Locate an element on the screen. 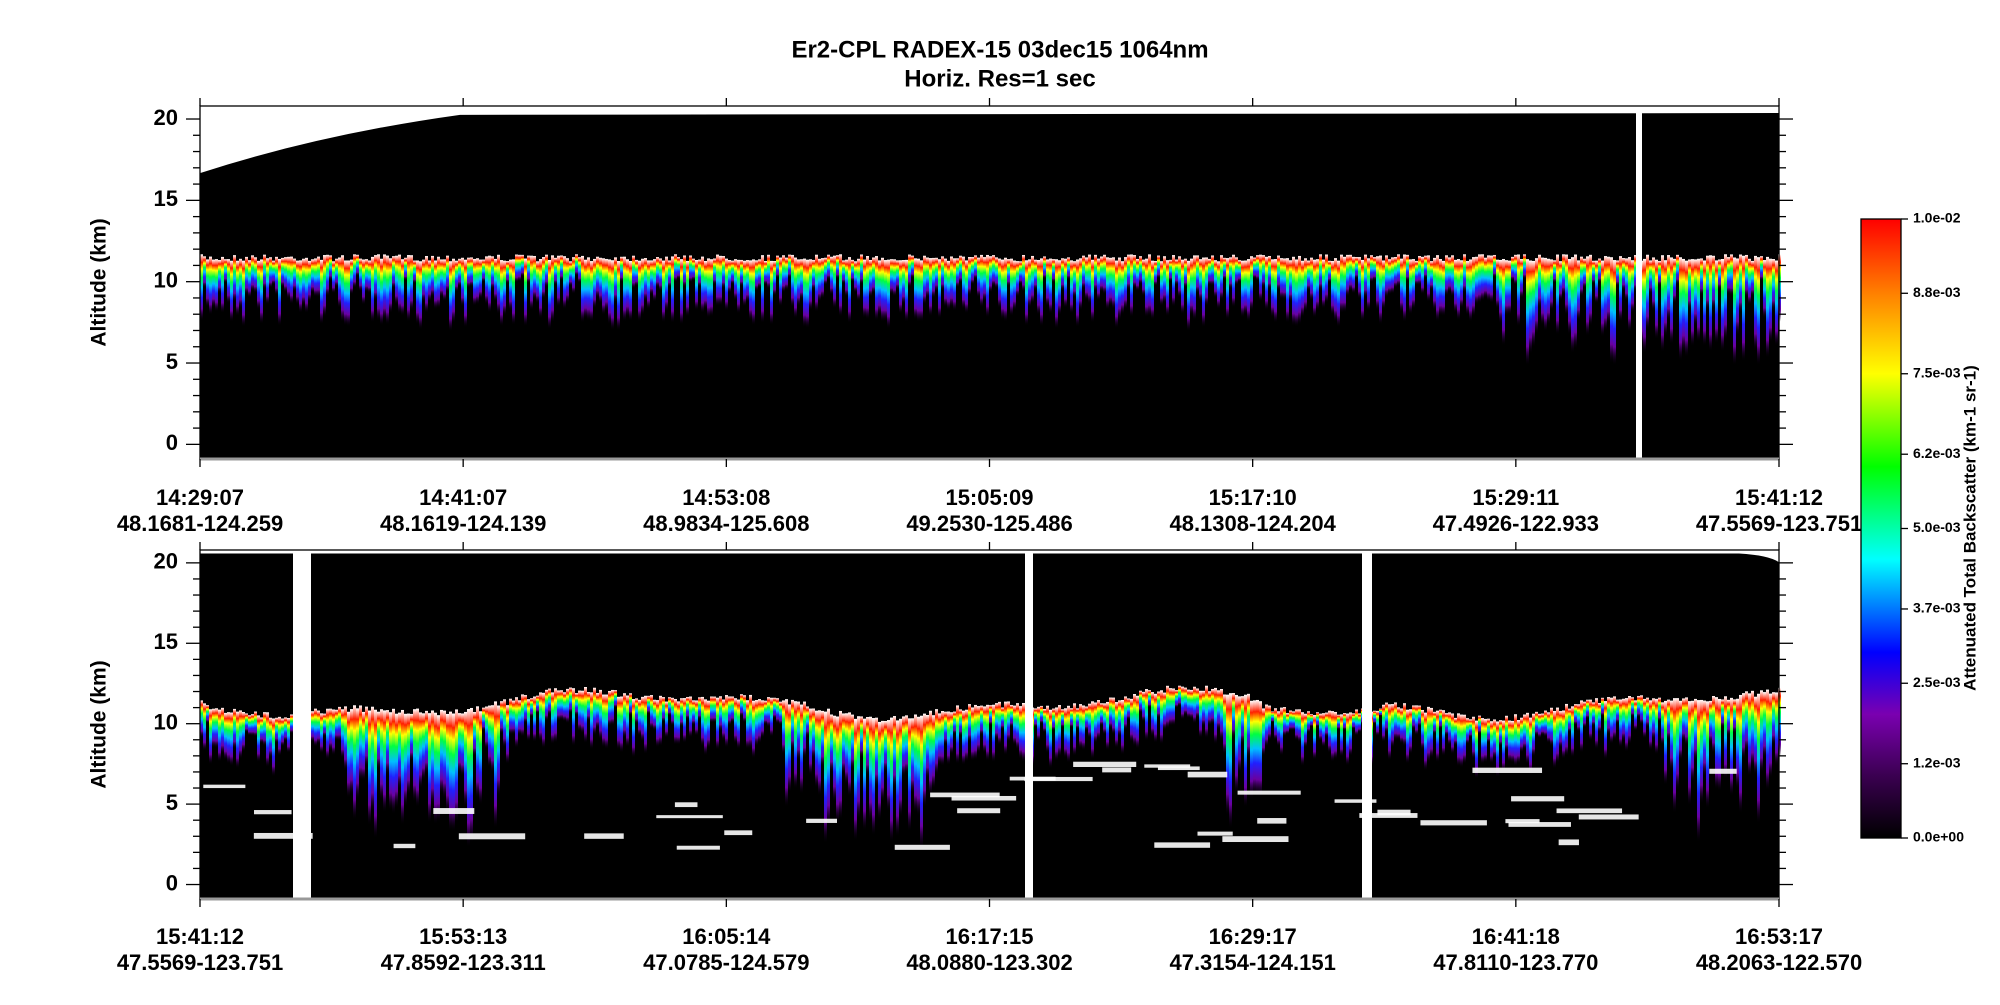 The image size is (2000, 1005). colorbar-tick-label: 2.5e-03 is located at coordinates (1937, 682).